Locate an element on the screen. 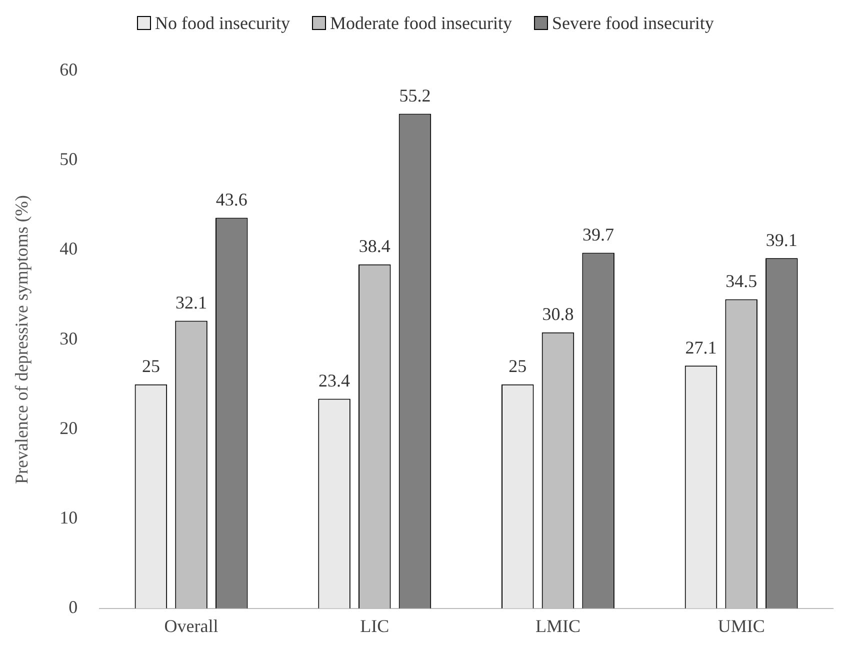  data-label: 30.8 is located at coordinates (558, 314).